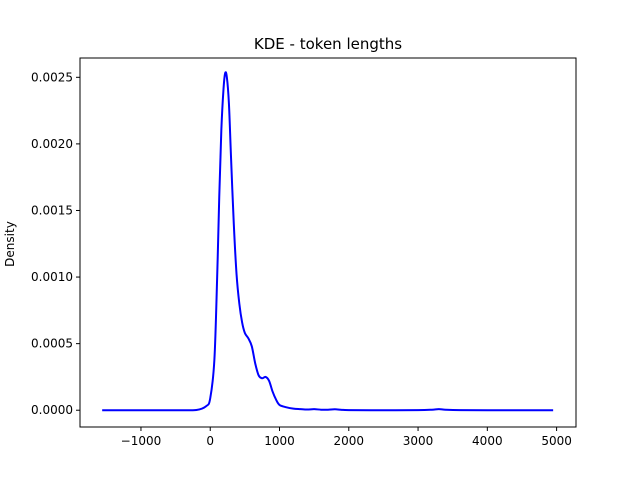 This screenshot has height=480, width=640. Describe the element at coordinates (52, 410) in the screenshot. I see `y-tick-label: 0.0000` at that location.